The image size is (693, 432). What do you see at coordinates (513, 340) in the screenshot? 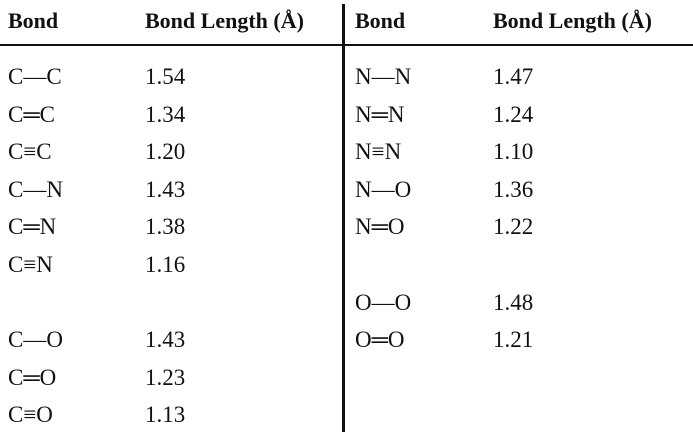
I see `length-cell: 1.21` at bounding box center [513, 340].